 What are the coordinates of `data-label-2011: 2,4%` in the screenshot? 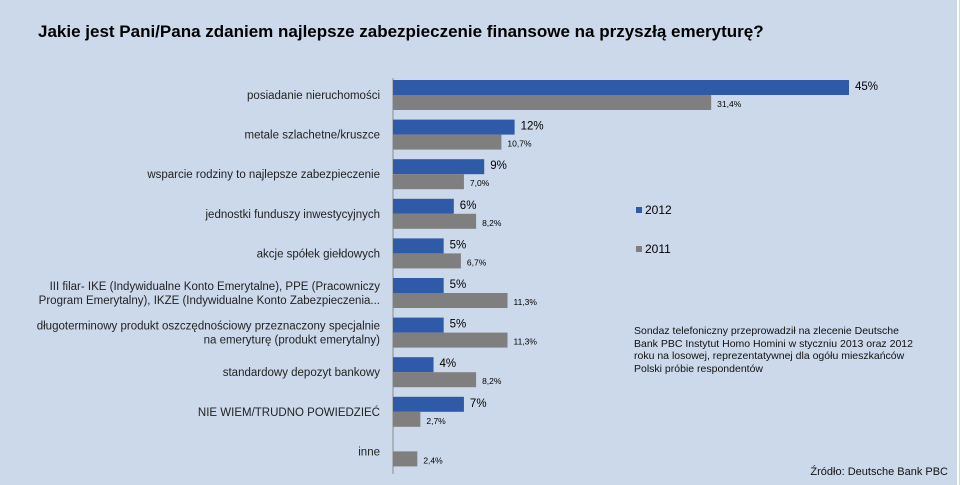 It's located at (433, 460).